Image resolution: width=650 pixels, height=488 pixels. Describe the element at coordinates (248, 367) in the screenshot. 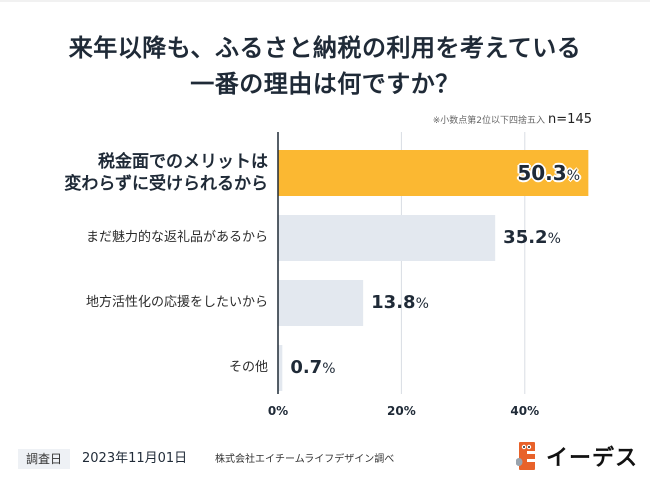

I see `category-label: その他` at that location.